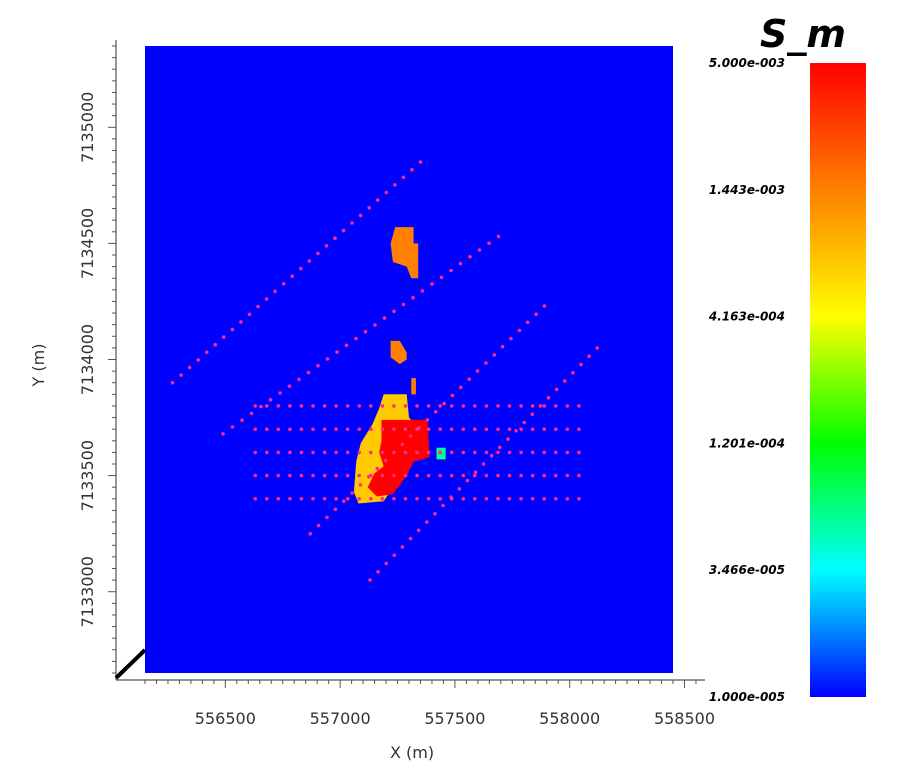  Describe the element at coordinates (398, 352) in the screenshot. I see `region-mid-orange` at that location.